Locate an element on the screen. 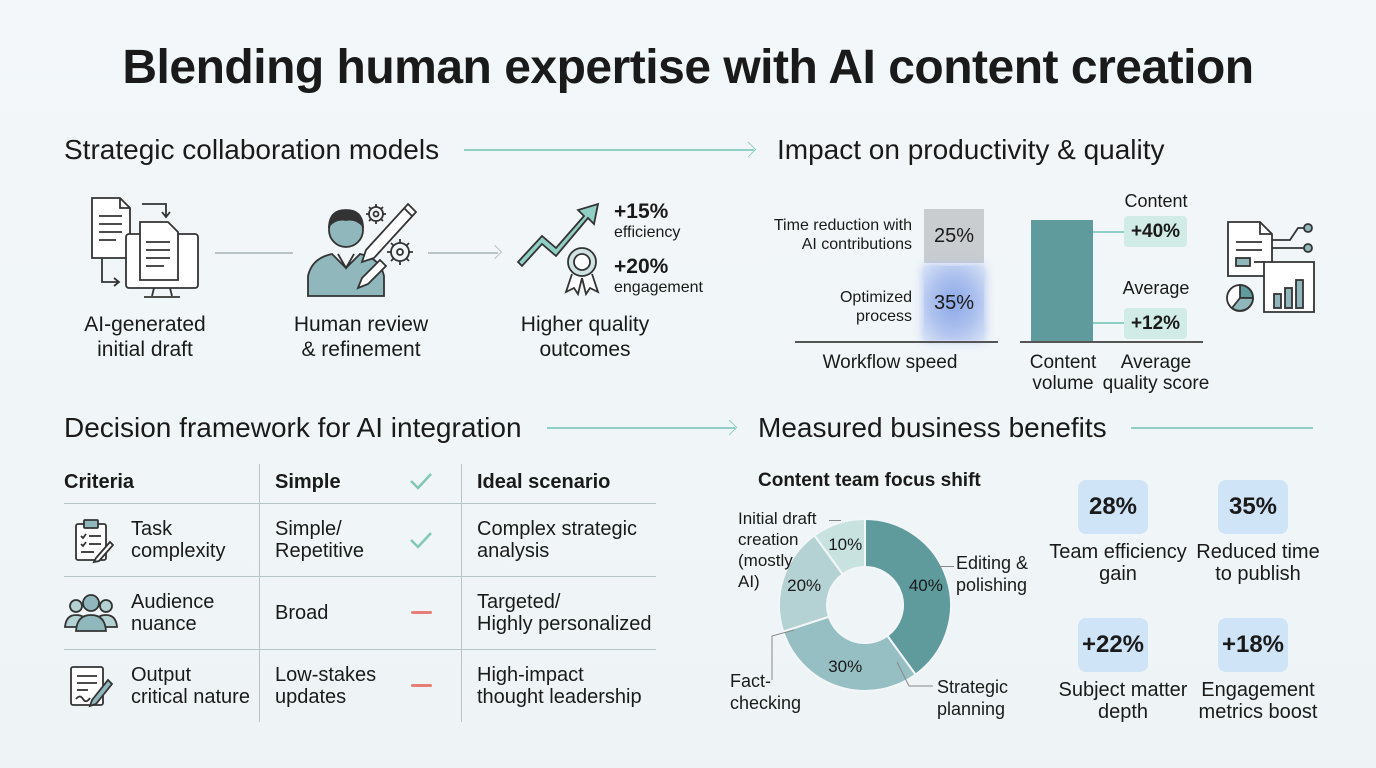  table-cell-criteria: Output critical nature is located at coordinates (190, 686).